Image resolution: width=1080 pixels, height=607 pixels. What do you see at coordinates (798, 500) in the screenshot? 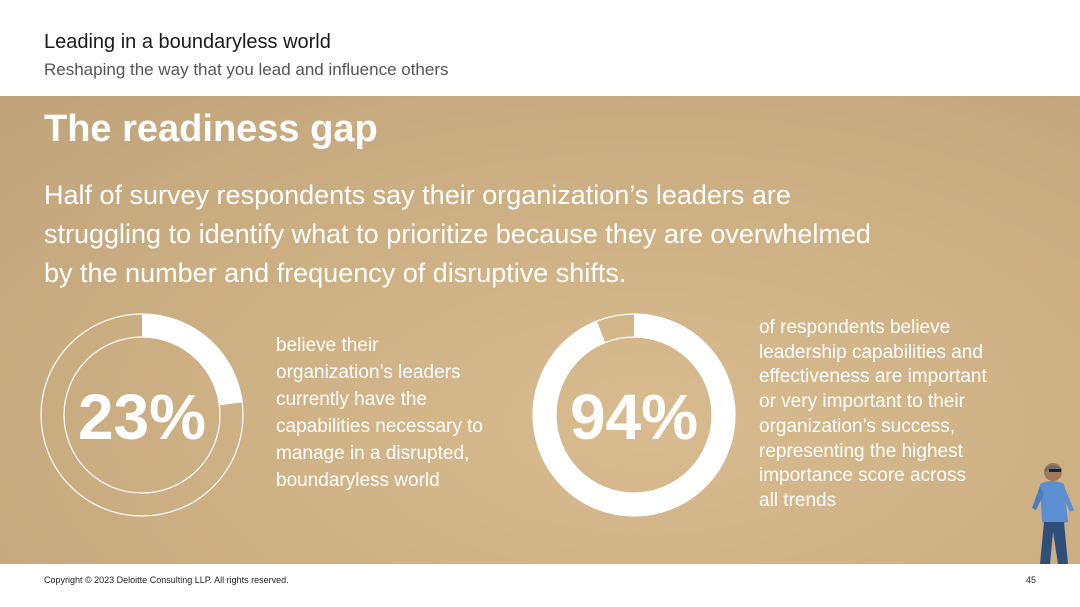
I see `desc-line: all trends` at bounding box center [798, 500].